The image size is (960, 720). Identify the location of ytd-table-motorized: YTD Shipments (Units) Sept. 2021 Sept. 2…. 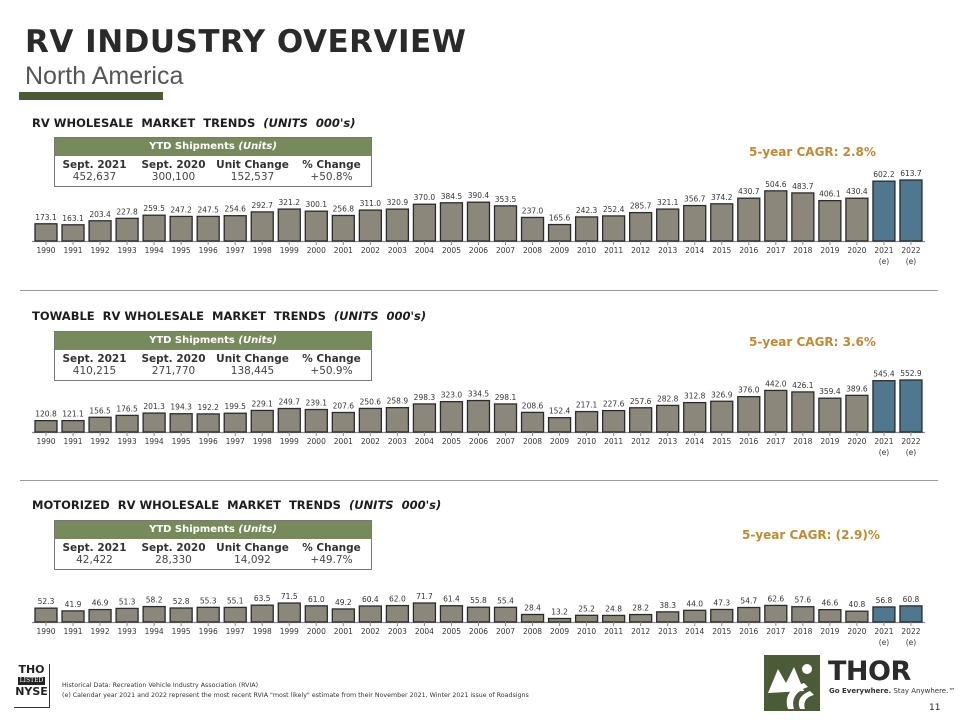
(213, 545).